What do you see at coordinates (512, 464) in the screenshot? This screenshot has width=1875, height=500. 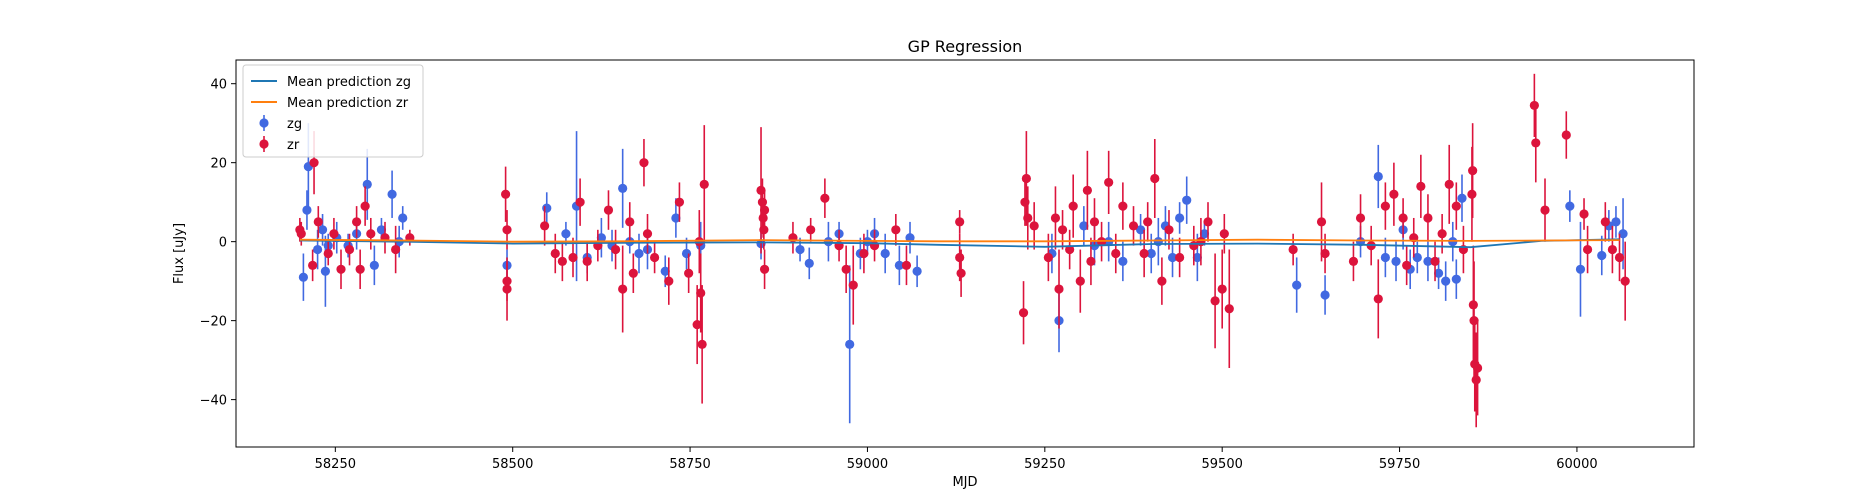 I see `x-tick-label: 58500` at bounding box center [512, 464].